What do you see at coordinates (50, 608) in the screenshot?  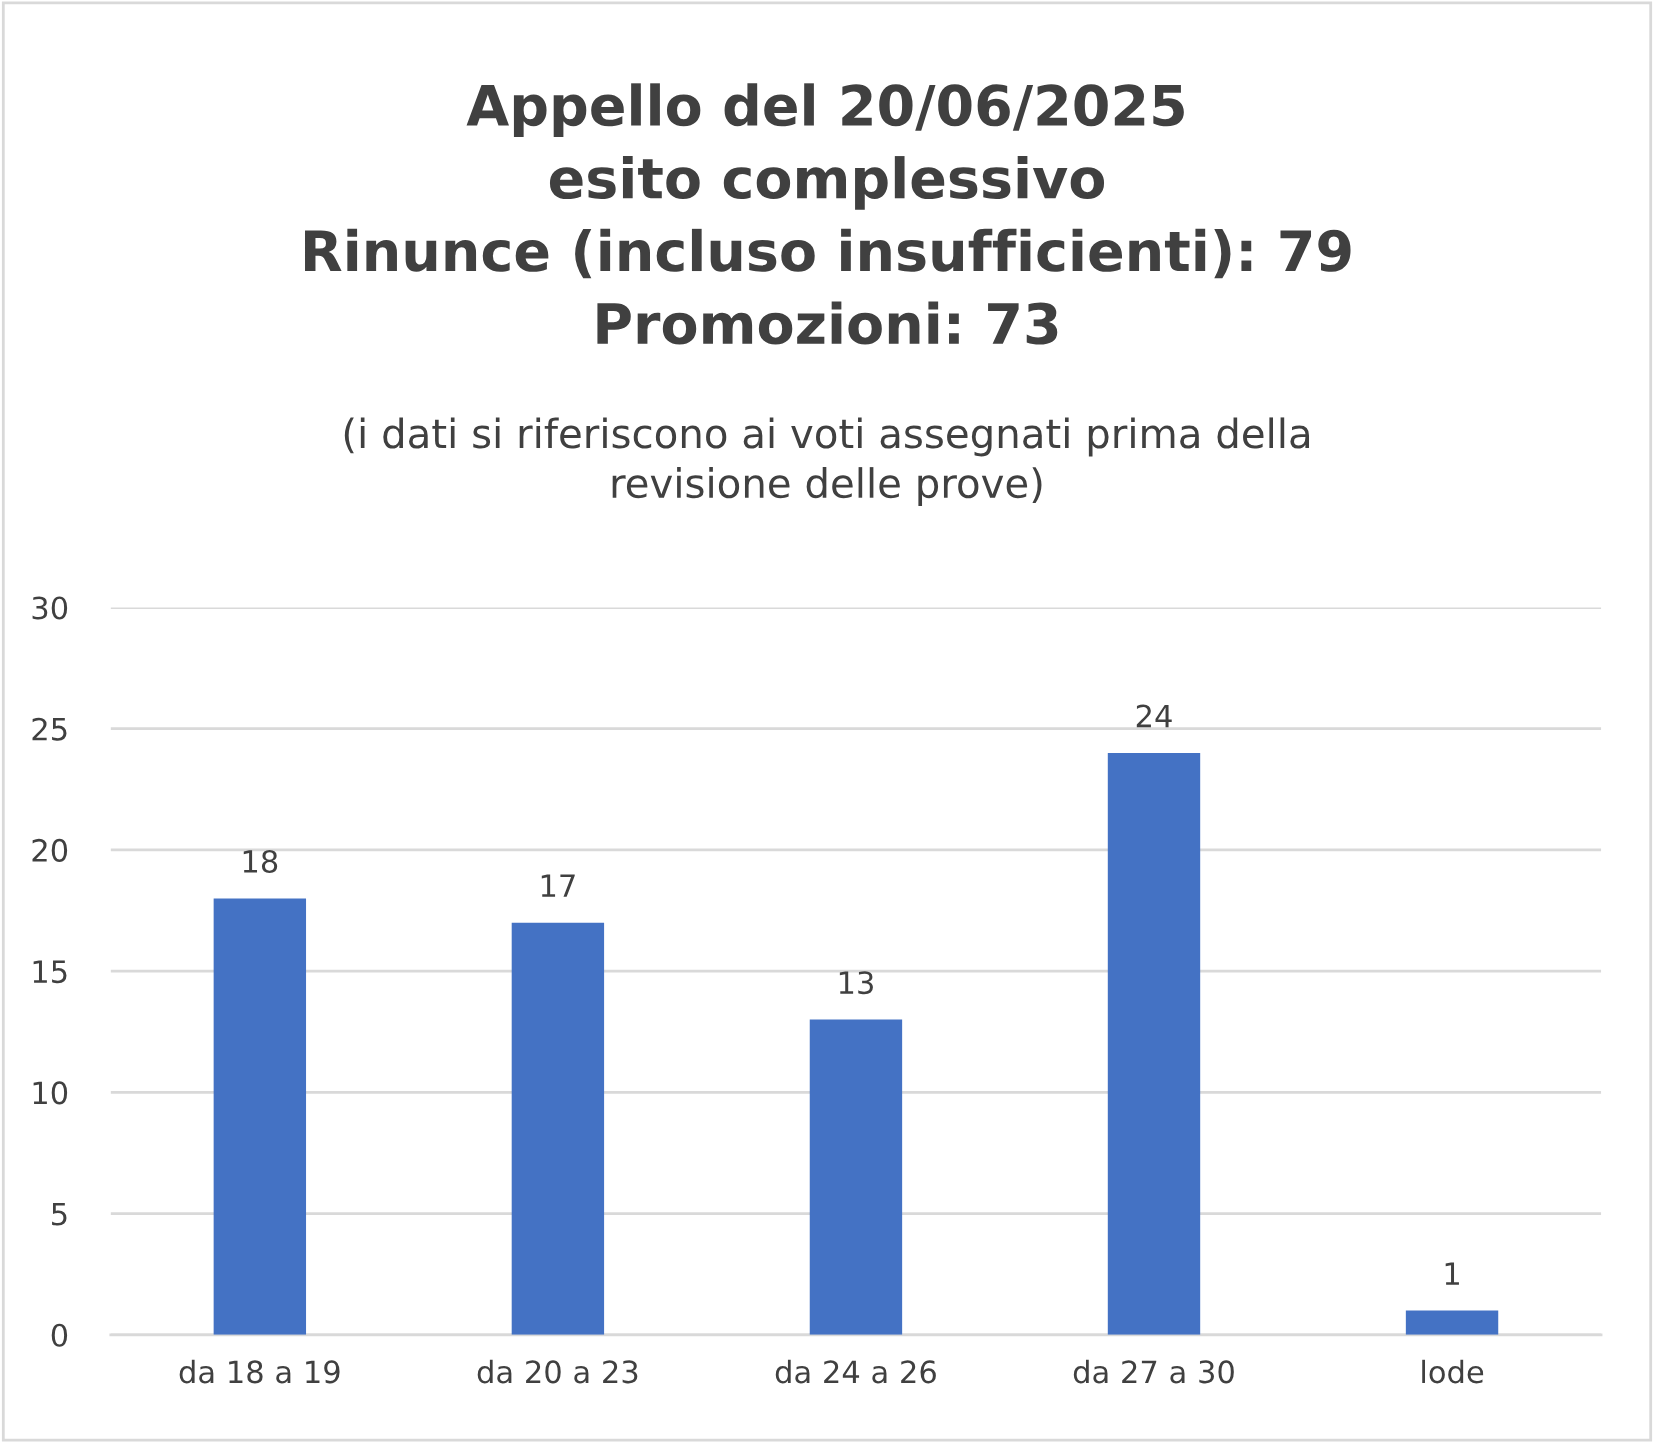 I see `y-tick-label: 30` at bounding box center [50, 608].